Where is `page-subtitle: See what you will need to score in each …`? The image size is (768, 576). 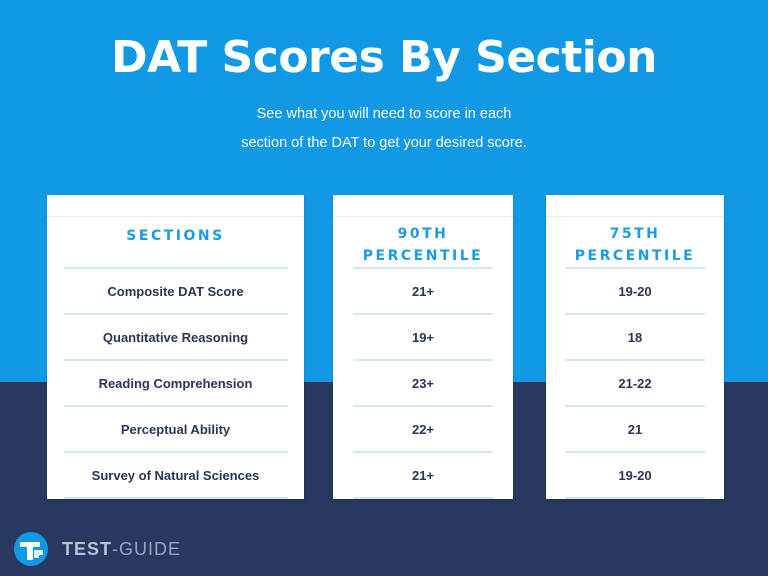 page-subtitle: See what you will need to score in each … is located at coordinates (384, 129).